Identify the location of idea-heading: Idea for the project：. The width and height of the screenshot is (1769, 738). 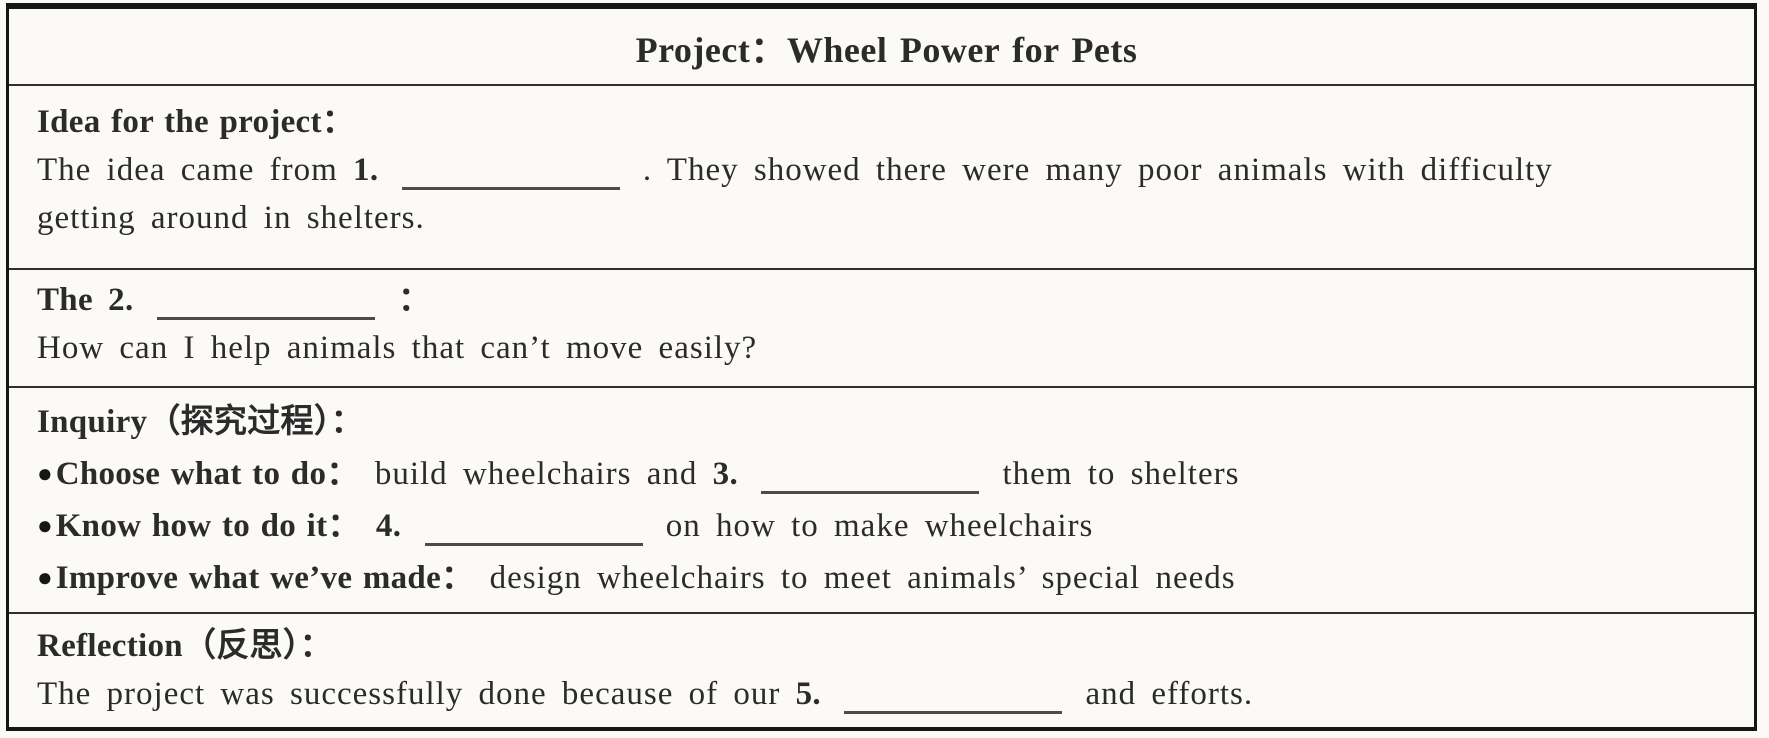
(196, 122).